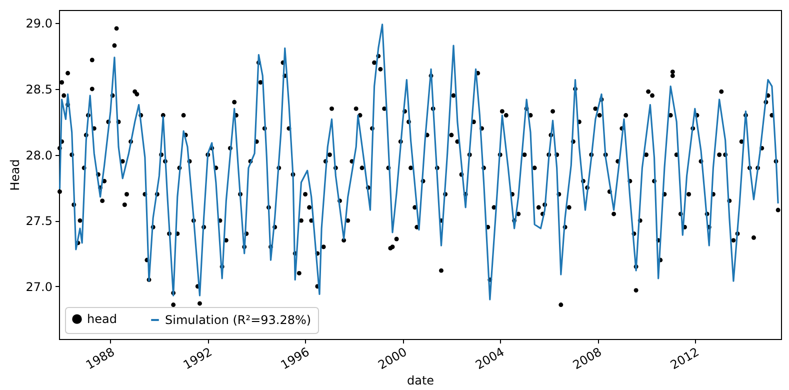 The height and width of the screenshot is (390, 789). I want to click on legend-label: head, so click(102, 319).